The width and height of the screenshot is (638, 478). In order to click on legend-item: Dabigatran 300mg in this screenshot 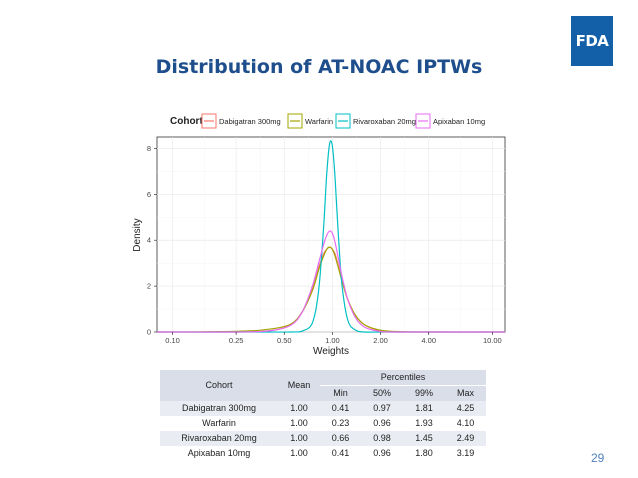, I will do `click(241, 121)`.